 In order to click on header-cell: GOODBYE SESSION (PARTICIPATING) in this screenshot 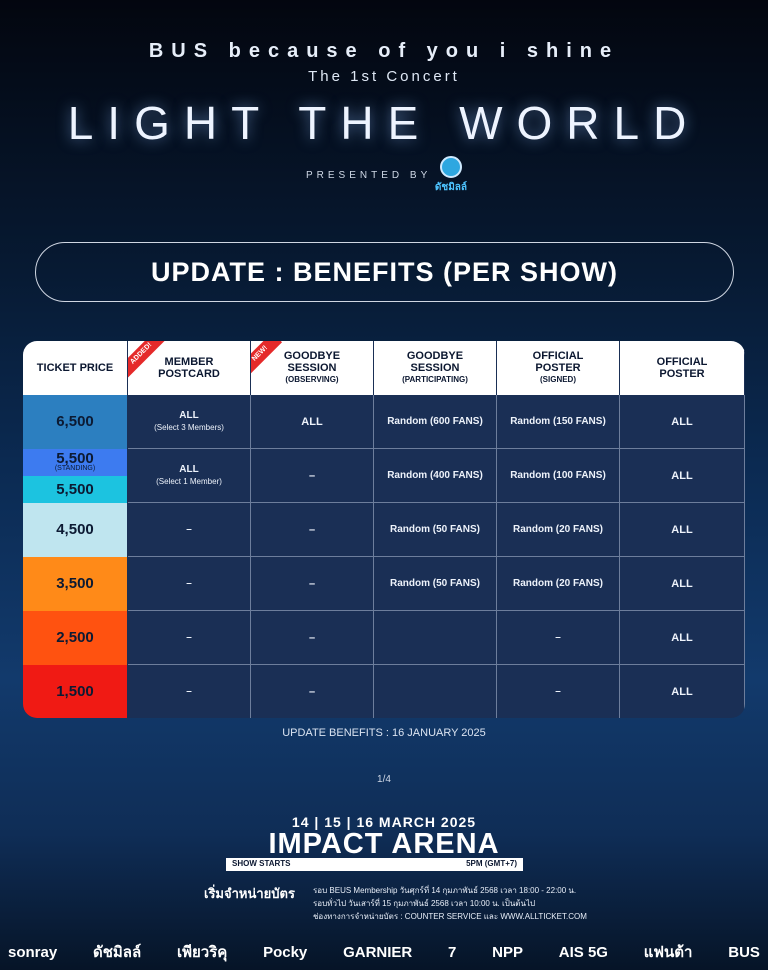, I will do `click(435, 368)`.